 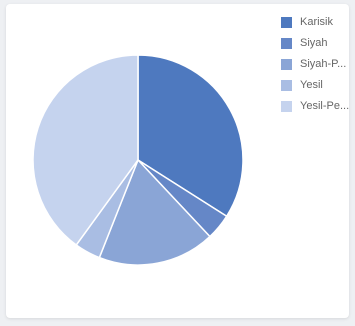 I want to click on legend-label-3: Yesil, so click(x=311, y=85).